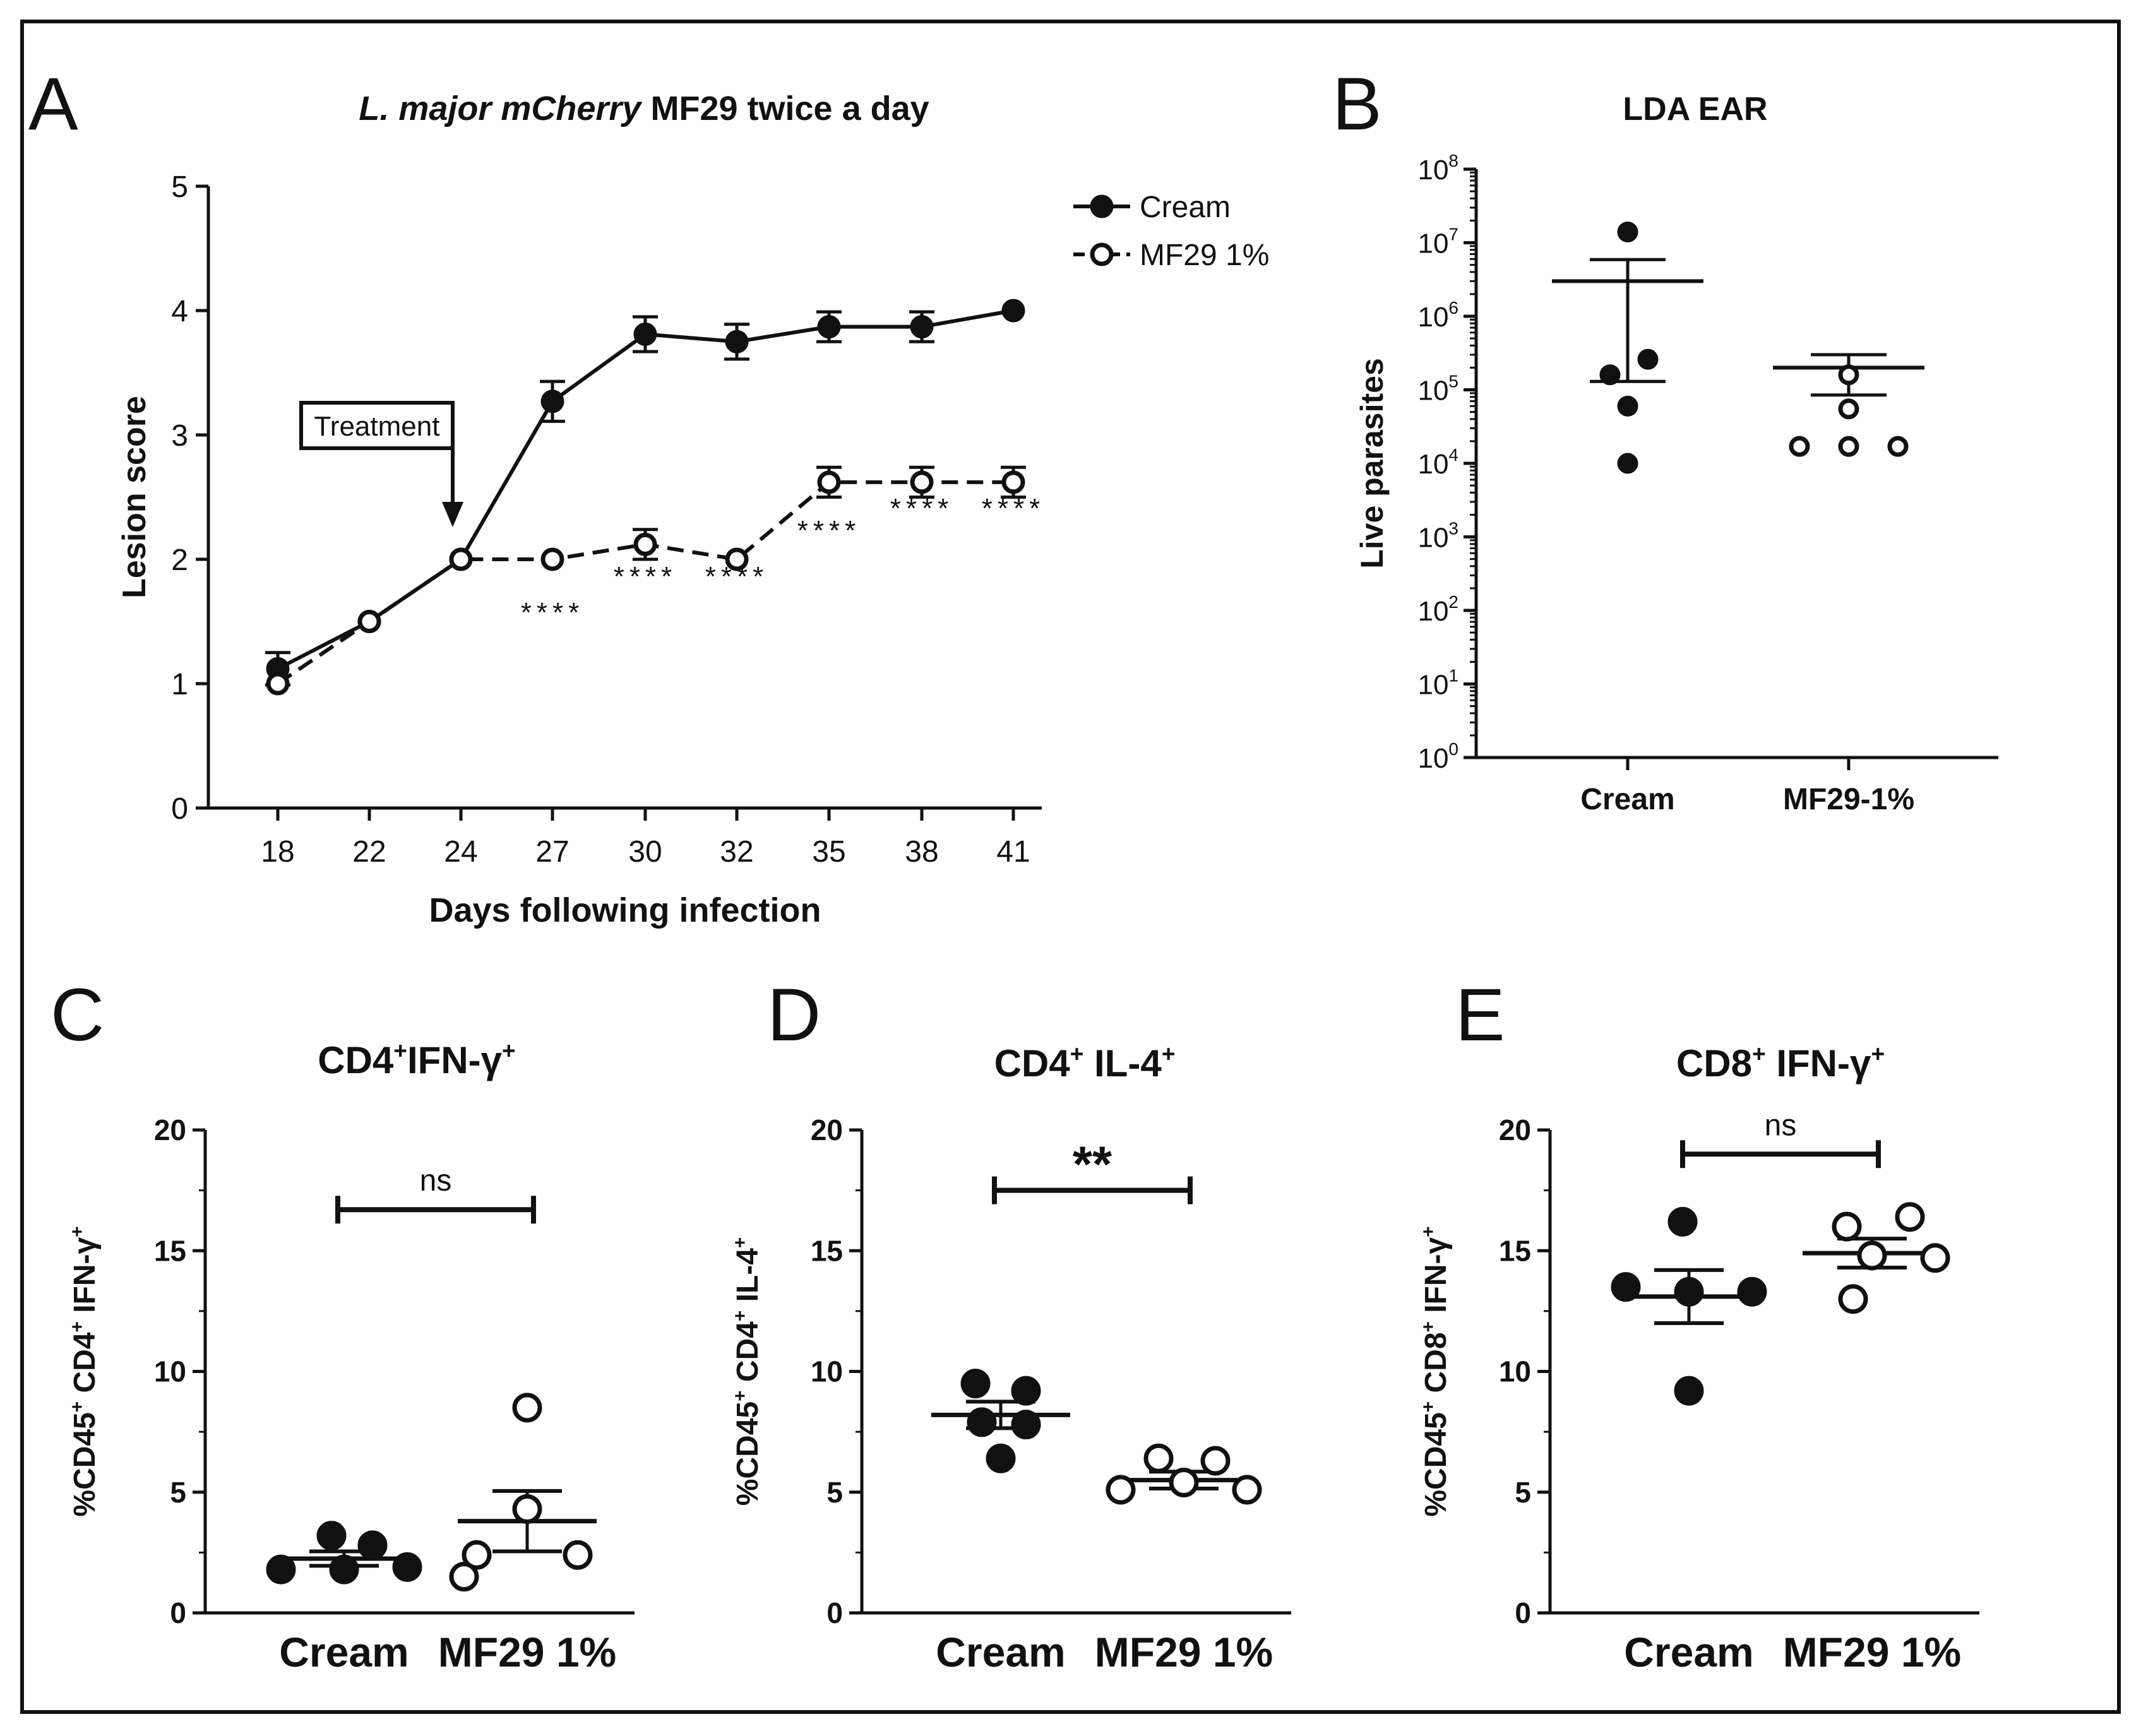 The width and height of the screenshot is (2141, 1736). I want to click on panel-a-x-tick-label: 30, so click(645, 852).